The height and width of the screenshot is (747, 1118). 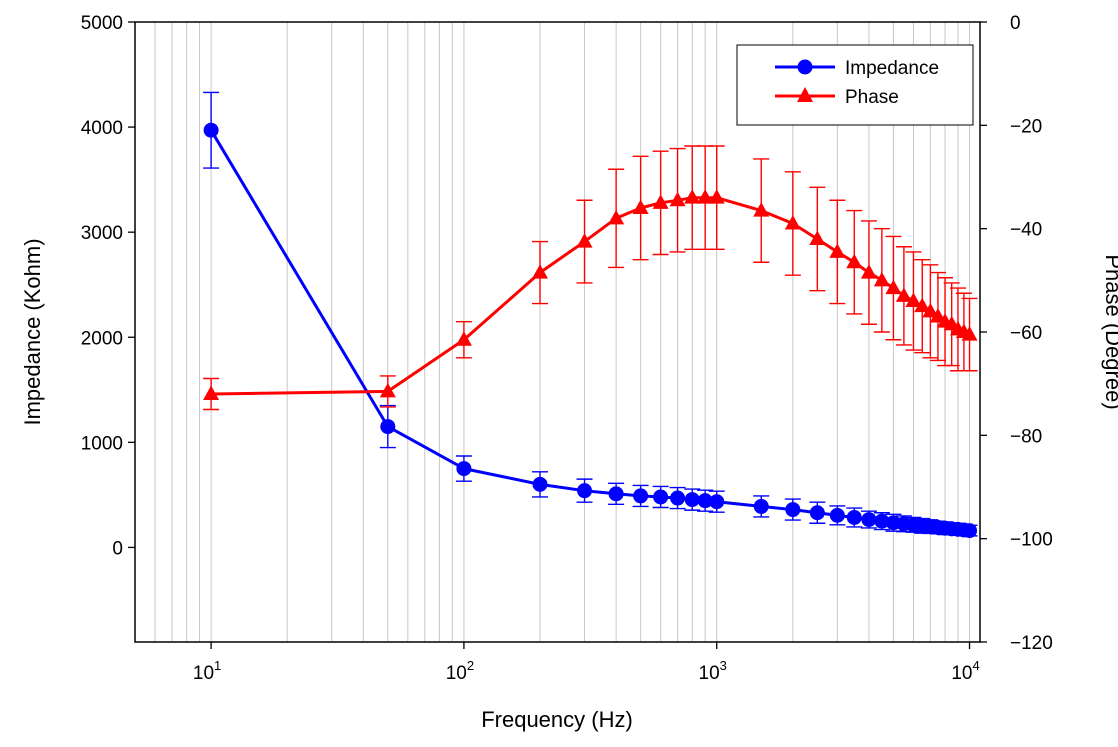 What do you see at coordinates (965, 671) in the screenshot?
I see `x-tick-label: 10⁴` at bounding box center [965, 671].